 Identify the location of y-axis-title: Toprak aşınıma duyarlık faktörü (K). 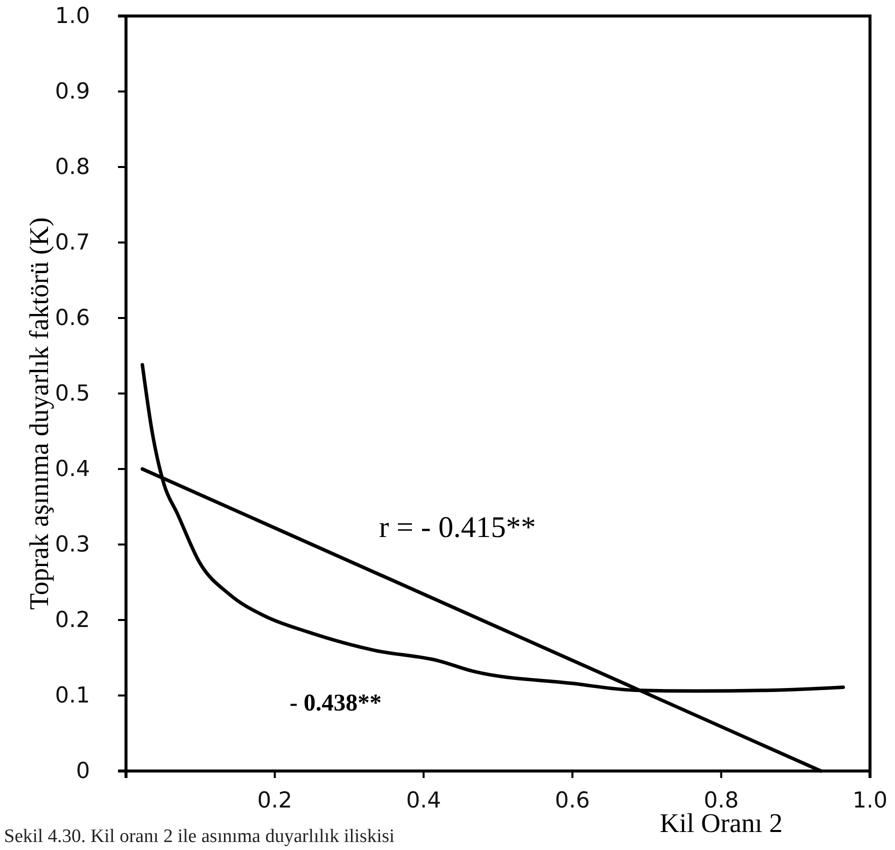
(39, 413).